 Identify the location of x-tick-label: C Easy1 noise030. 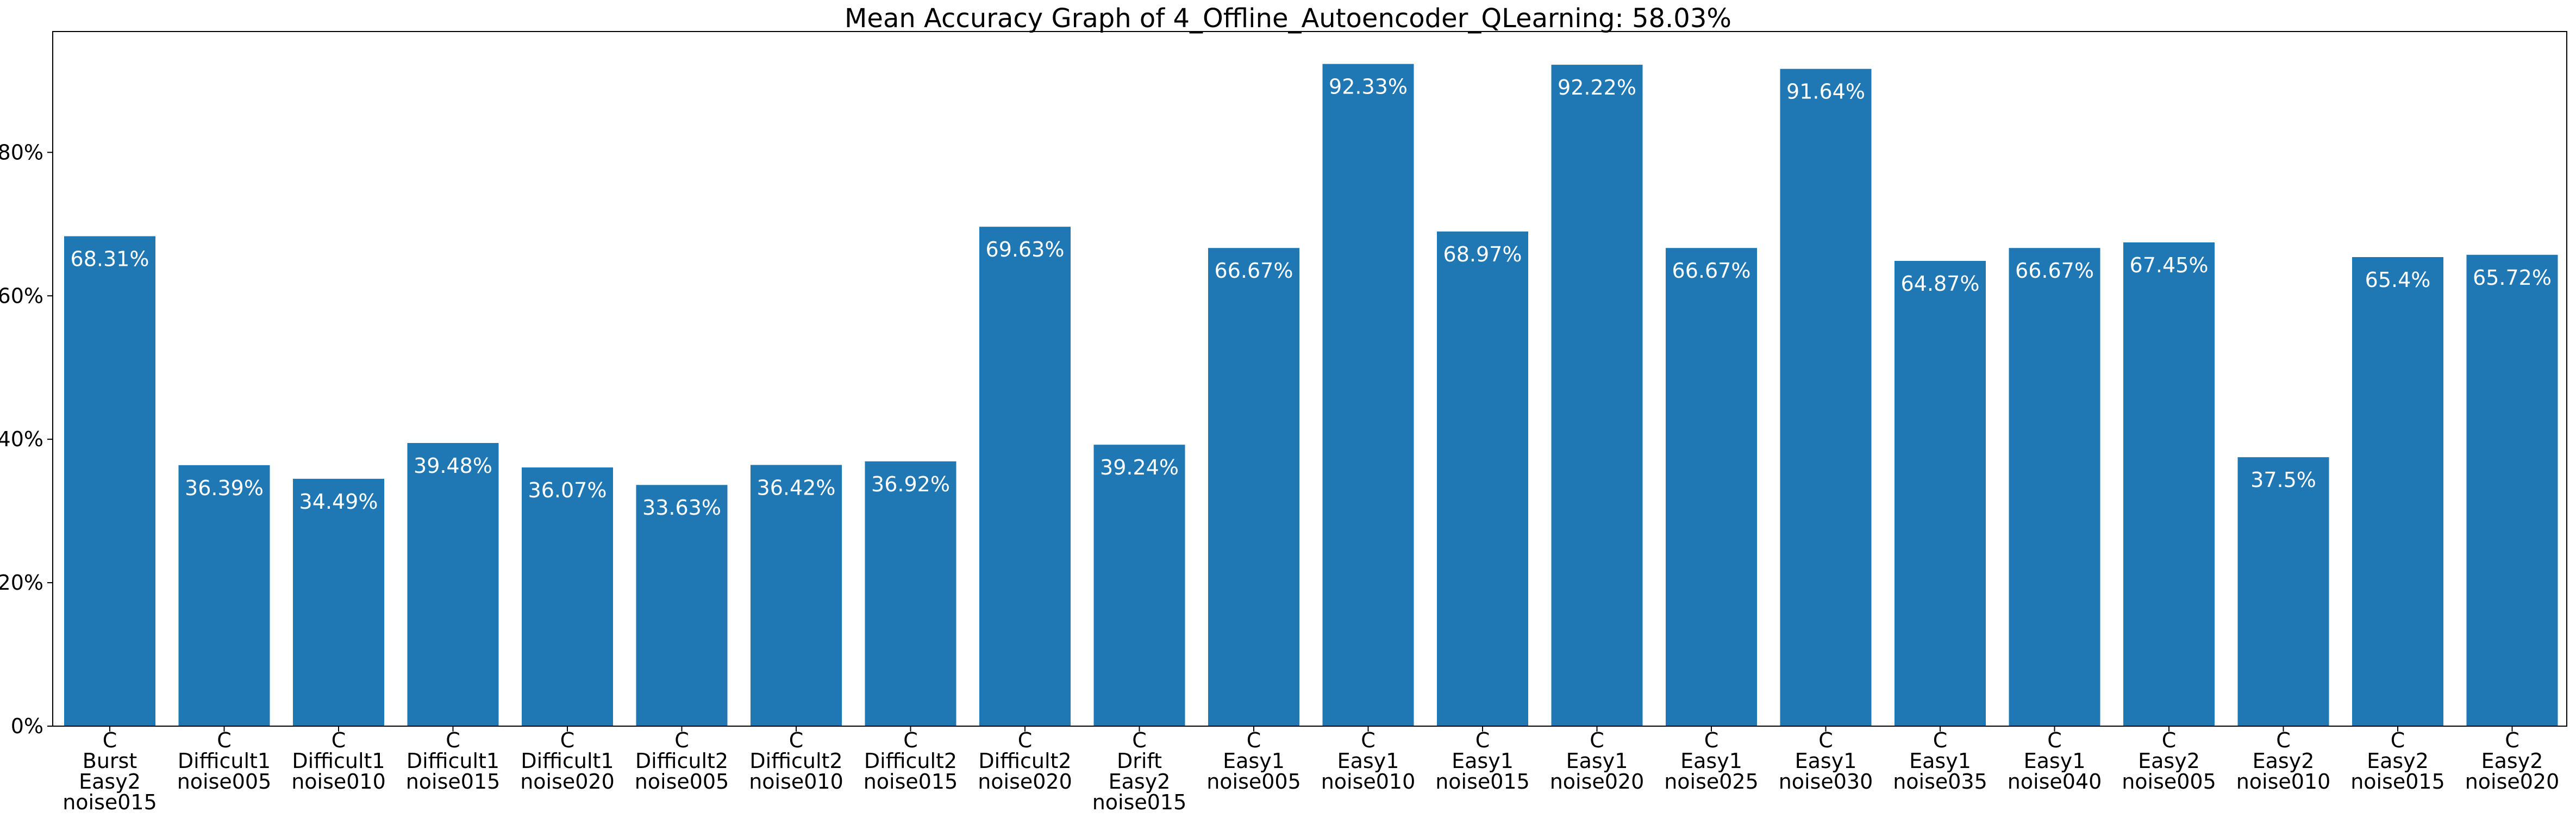
(1826, 761).